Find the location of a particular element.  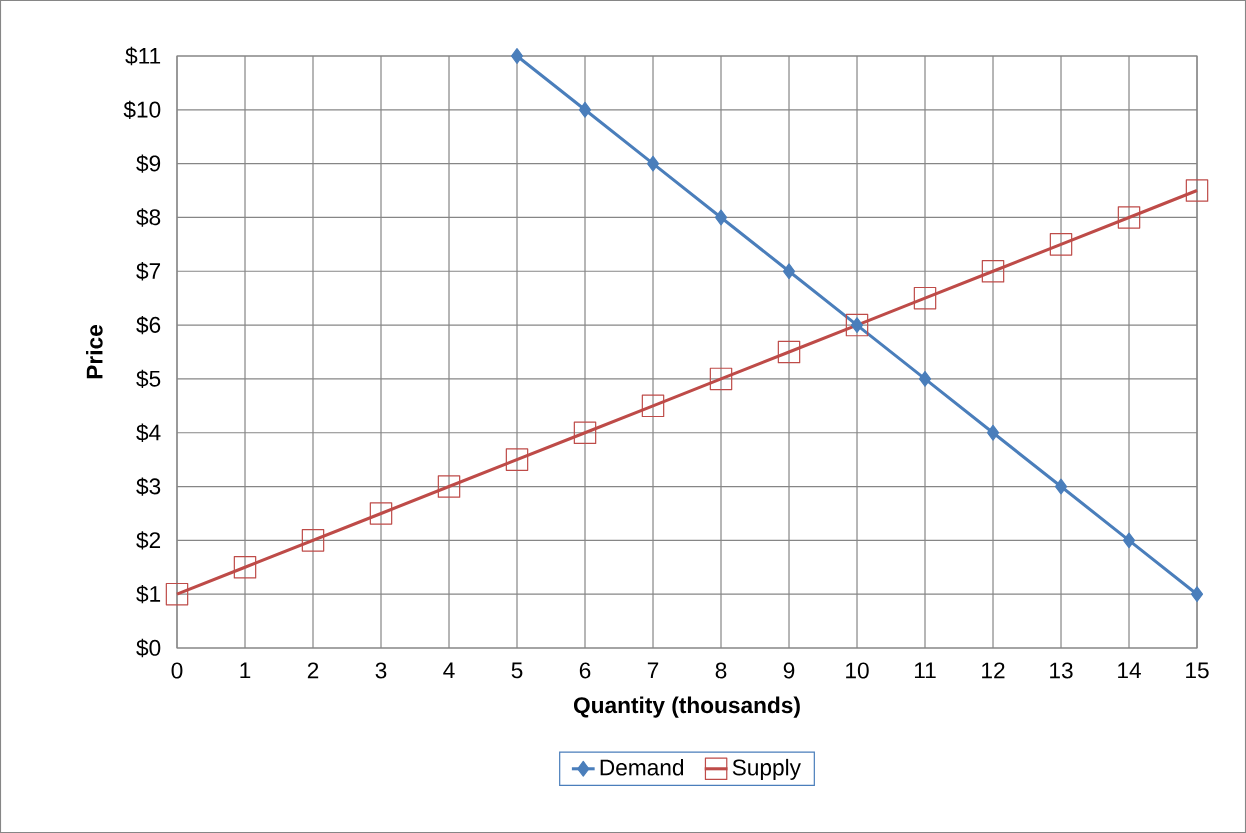

y-axis-title: Price is located at coordinates (94, 352).